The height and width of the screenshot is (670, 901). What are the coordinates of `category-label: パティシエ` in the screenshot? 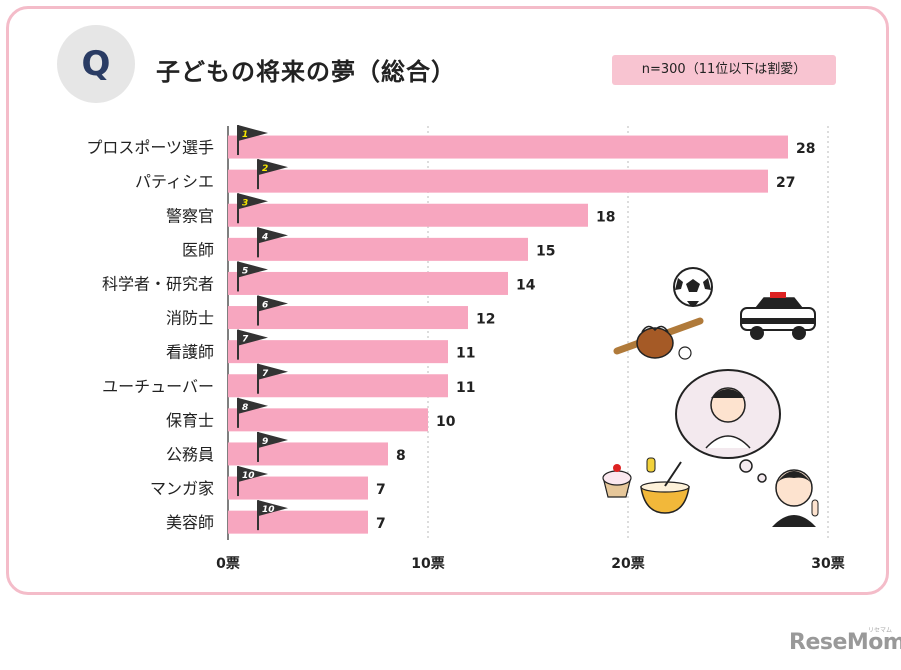 It's located at (174, 181).